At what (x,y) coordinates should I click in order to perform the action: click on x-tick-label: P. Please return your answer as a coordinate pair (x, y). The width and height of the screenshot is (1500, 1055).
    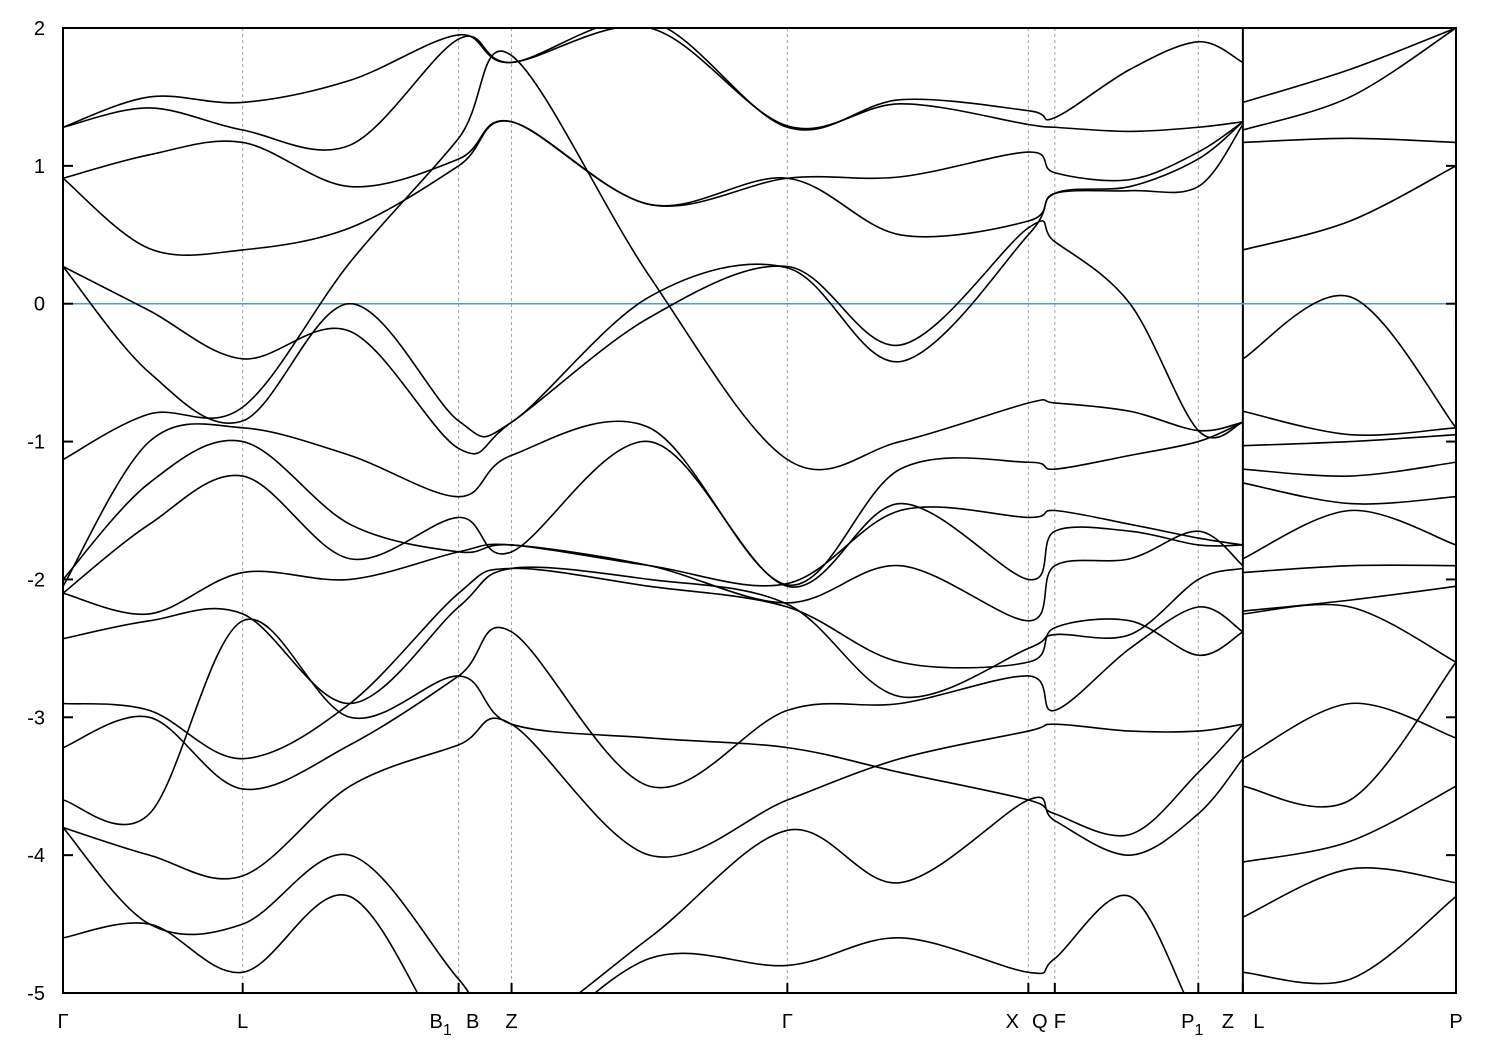
    Looking at the image, I should click on (1455, 1022).